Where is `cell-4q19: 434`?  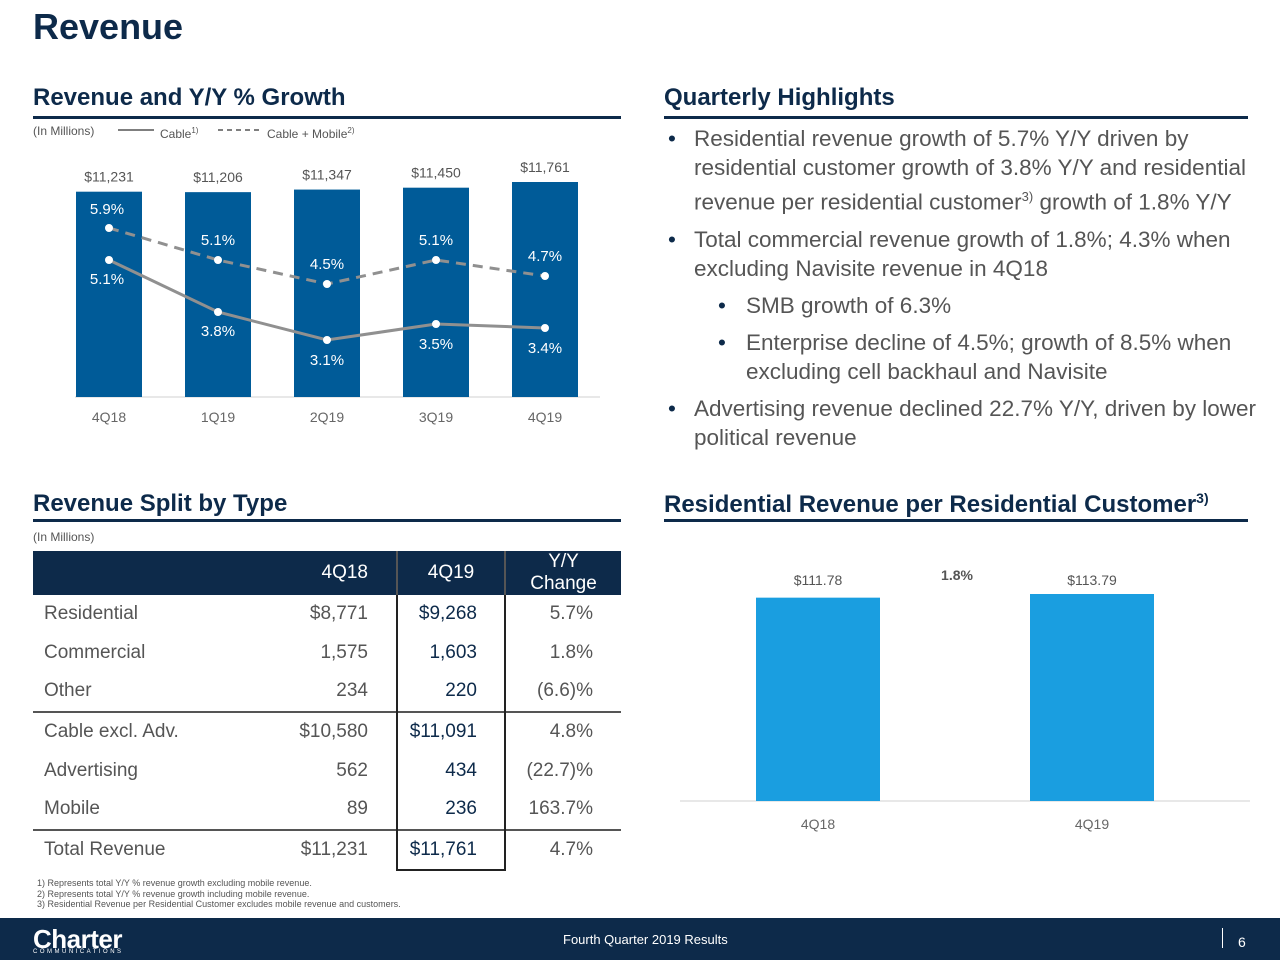 cell-4q19: 434 is located at coordinates (451, 770).